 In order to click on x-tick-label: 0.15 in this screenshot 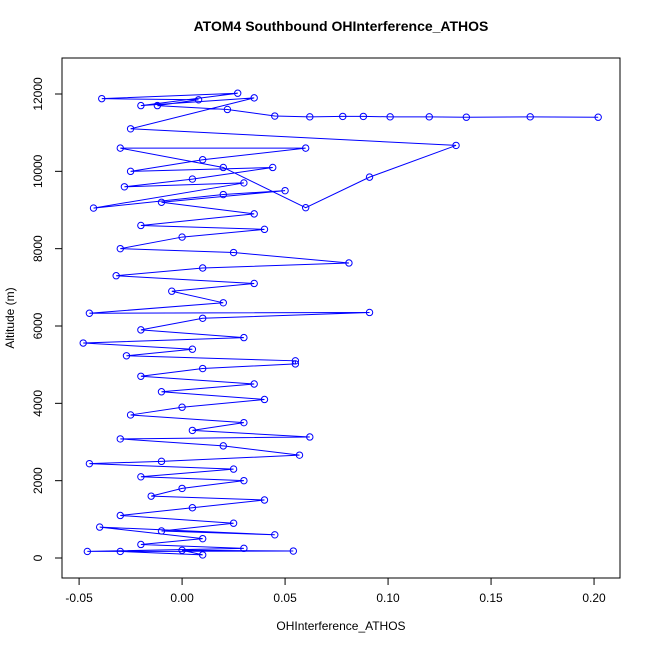, I will do `click(491, 598)`.